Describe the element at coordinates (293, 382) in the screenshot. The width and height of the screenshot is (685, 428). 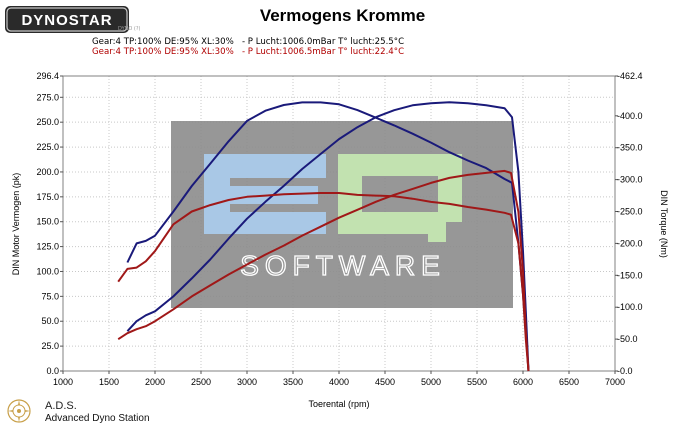
I see `x-tick-label: 3500` at that location.